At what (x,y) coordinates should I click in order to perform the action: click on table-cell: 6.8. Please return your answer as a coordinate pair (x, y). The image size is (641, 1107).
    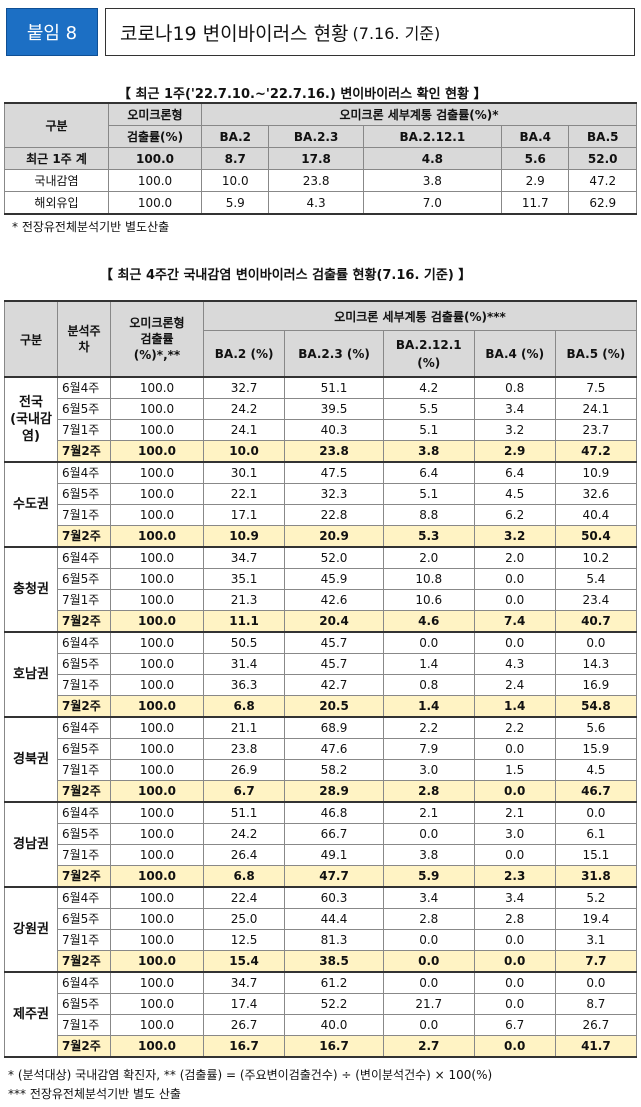
    Looking at the image, I should click on (244, 706).